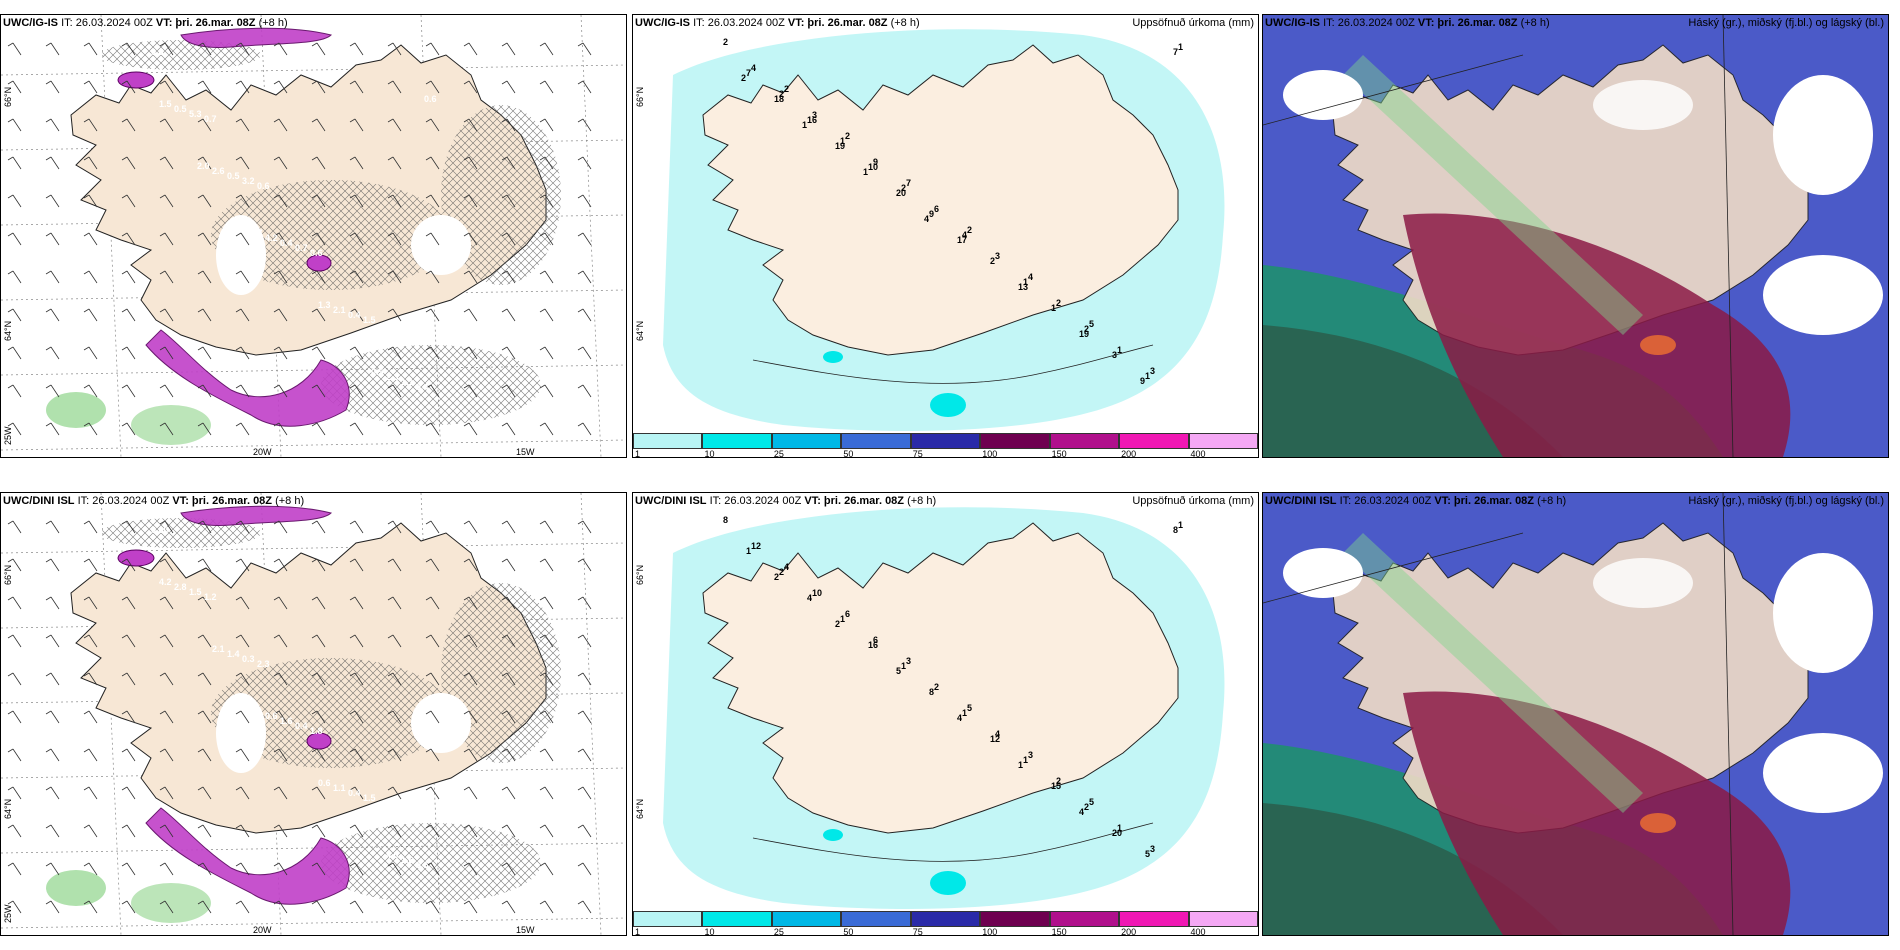  I want to click on precip-value-label: 15, so click(1056, 786).